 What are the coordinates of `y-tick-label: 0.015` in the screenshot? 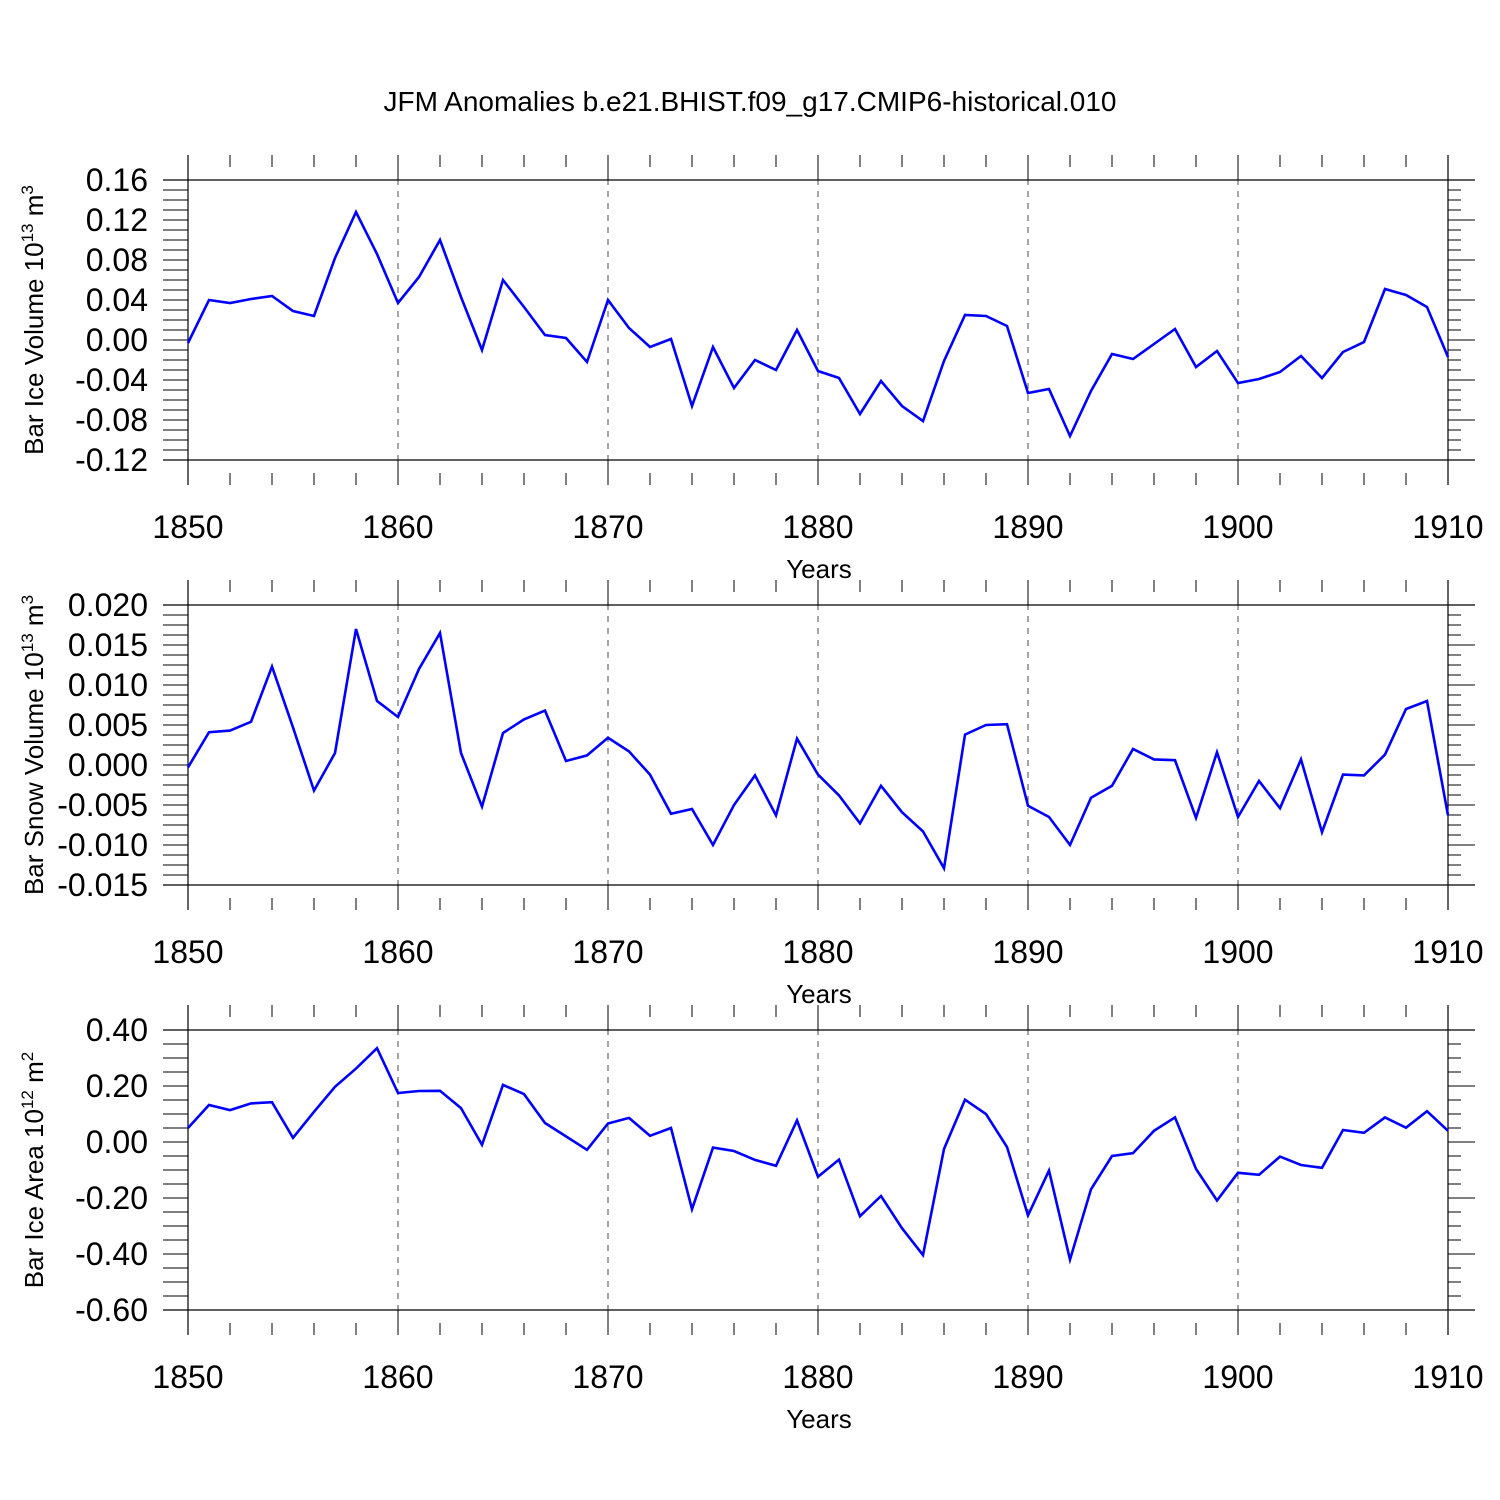 It's located at (108, 645).